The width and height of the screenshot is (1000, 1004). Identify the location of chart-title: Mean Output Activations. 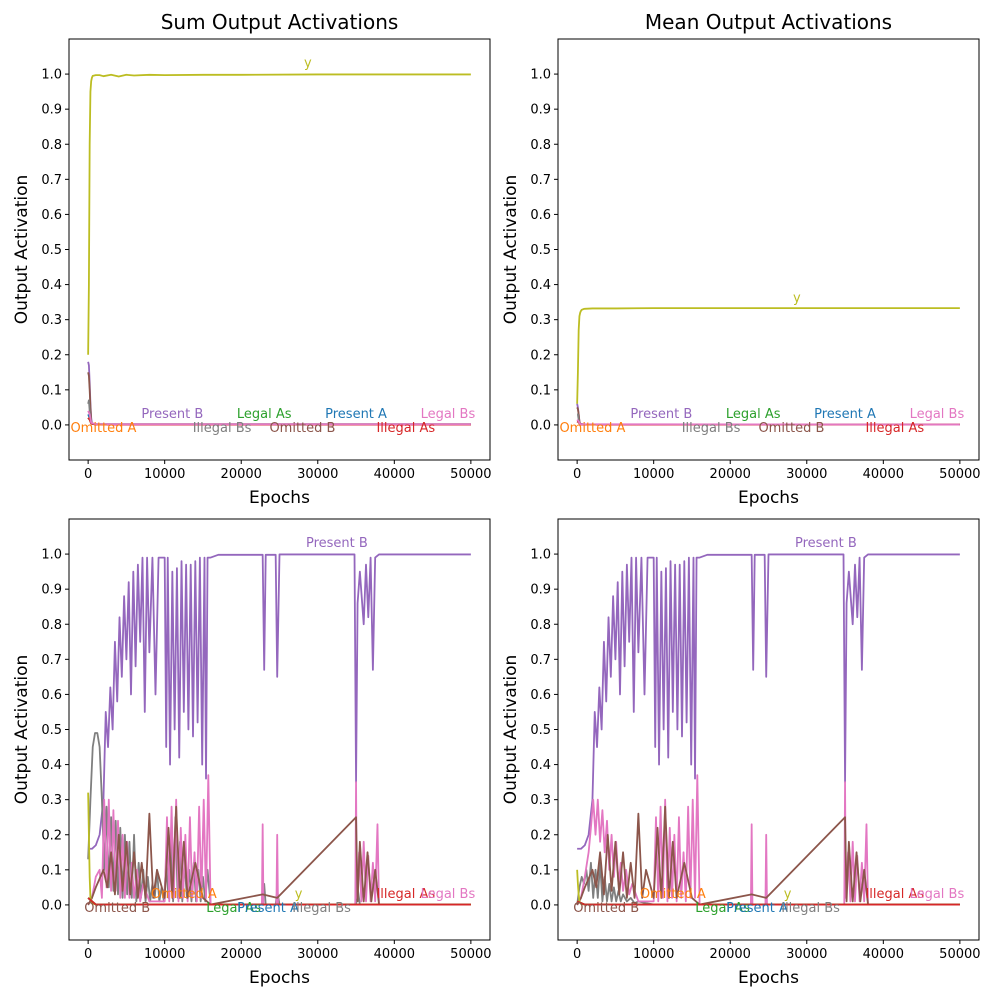
(768, 22).